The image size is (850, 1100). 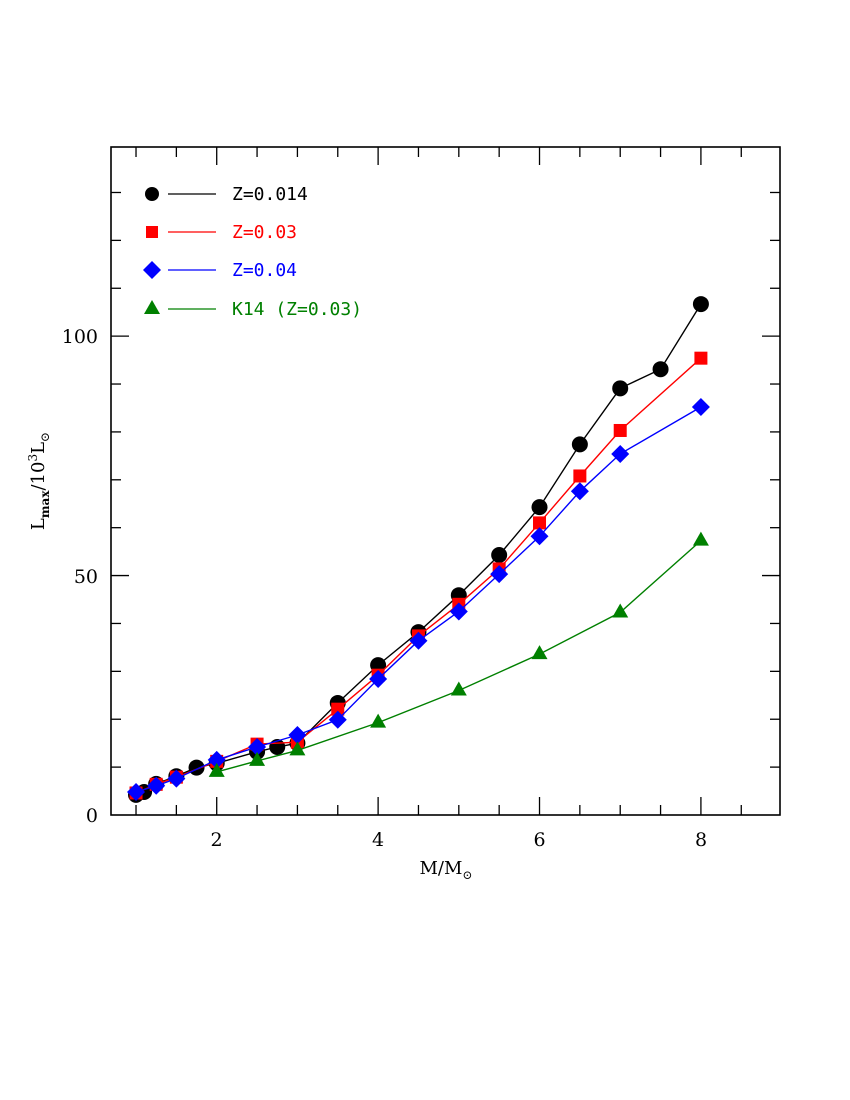 What do you see at coordinates (446, 870) in the screenshot?
I see `x-axis-title: M/M⊙` at bounding box center [446, 870].